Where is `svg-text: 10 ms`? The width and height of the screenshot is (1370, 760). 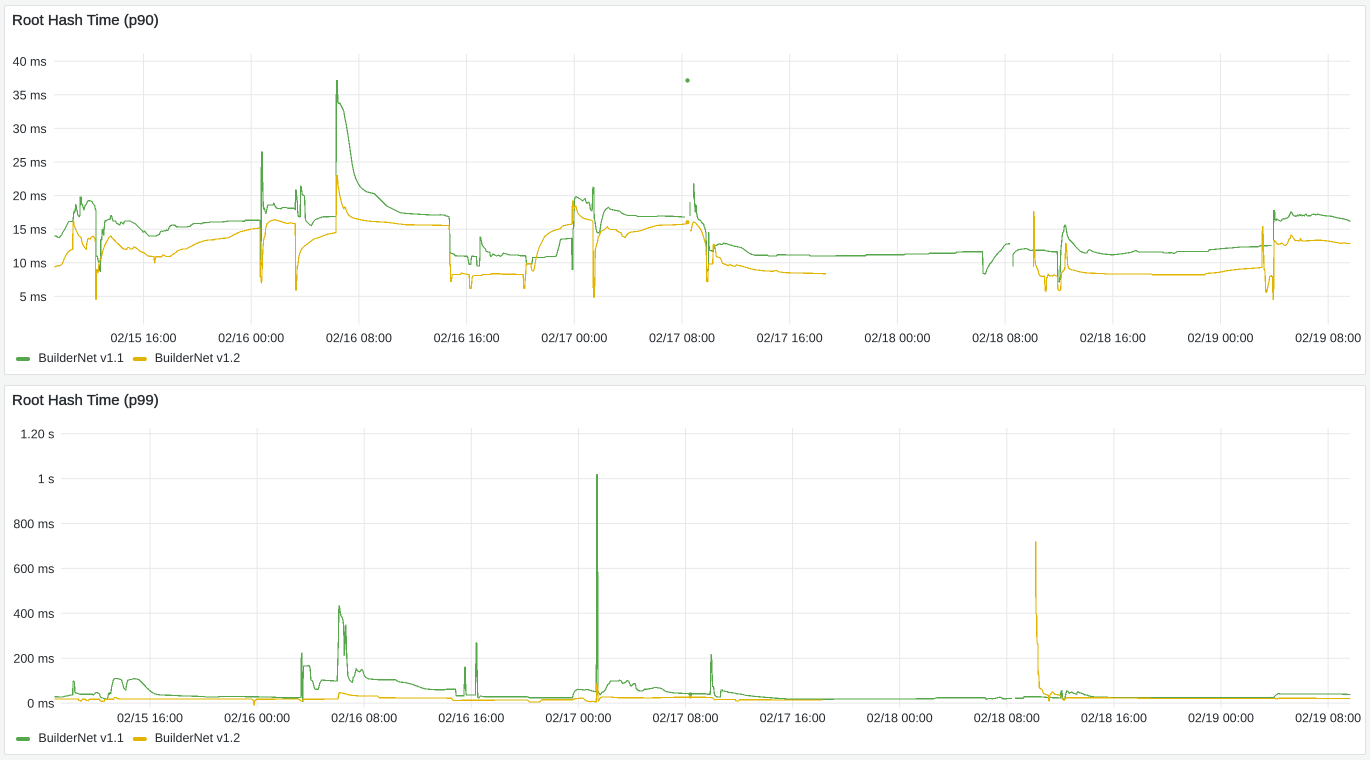
svg-text: 10 ms is located at coordinates (30, 263).